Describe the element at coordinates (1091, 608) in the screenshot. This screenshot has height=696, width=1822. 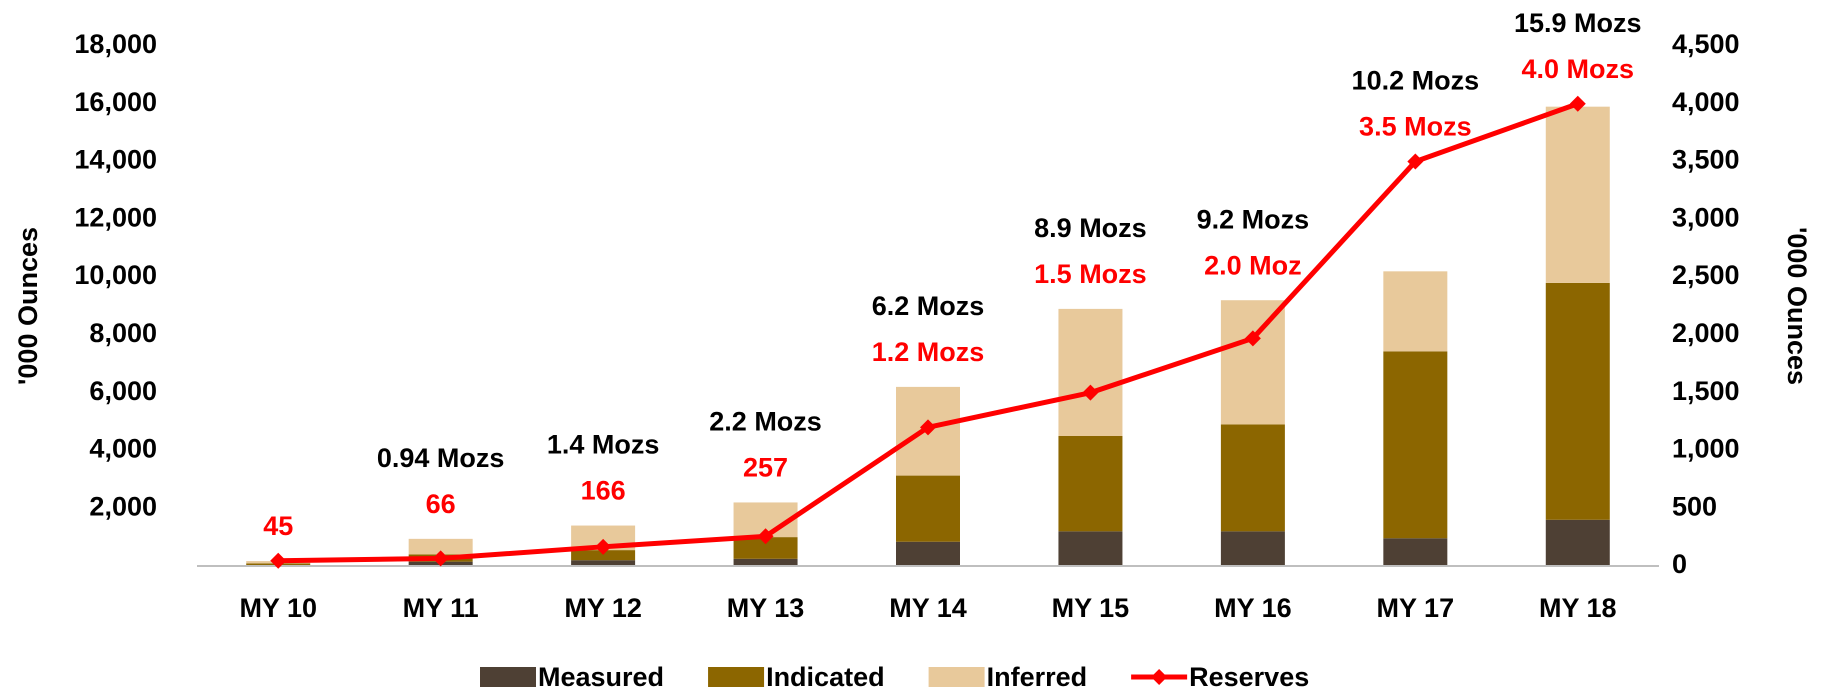
I see `x-tick-label: MY 15` at that location.